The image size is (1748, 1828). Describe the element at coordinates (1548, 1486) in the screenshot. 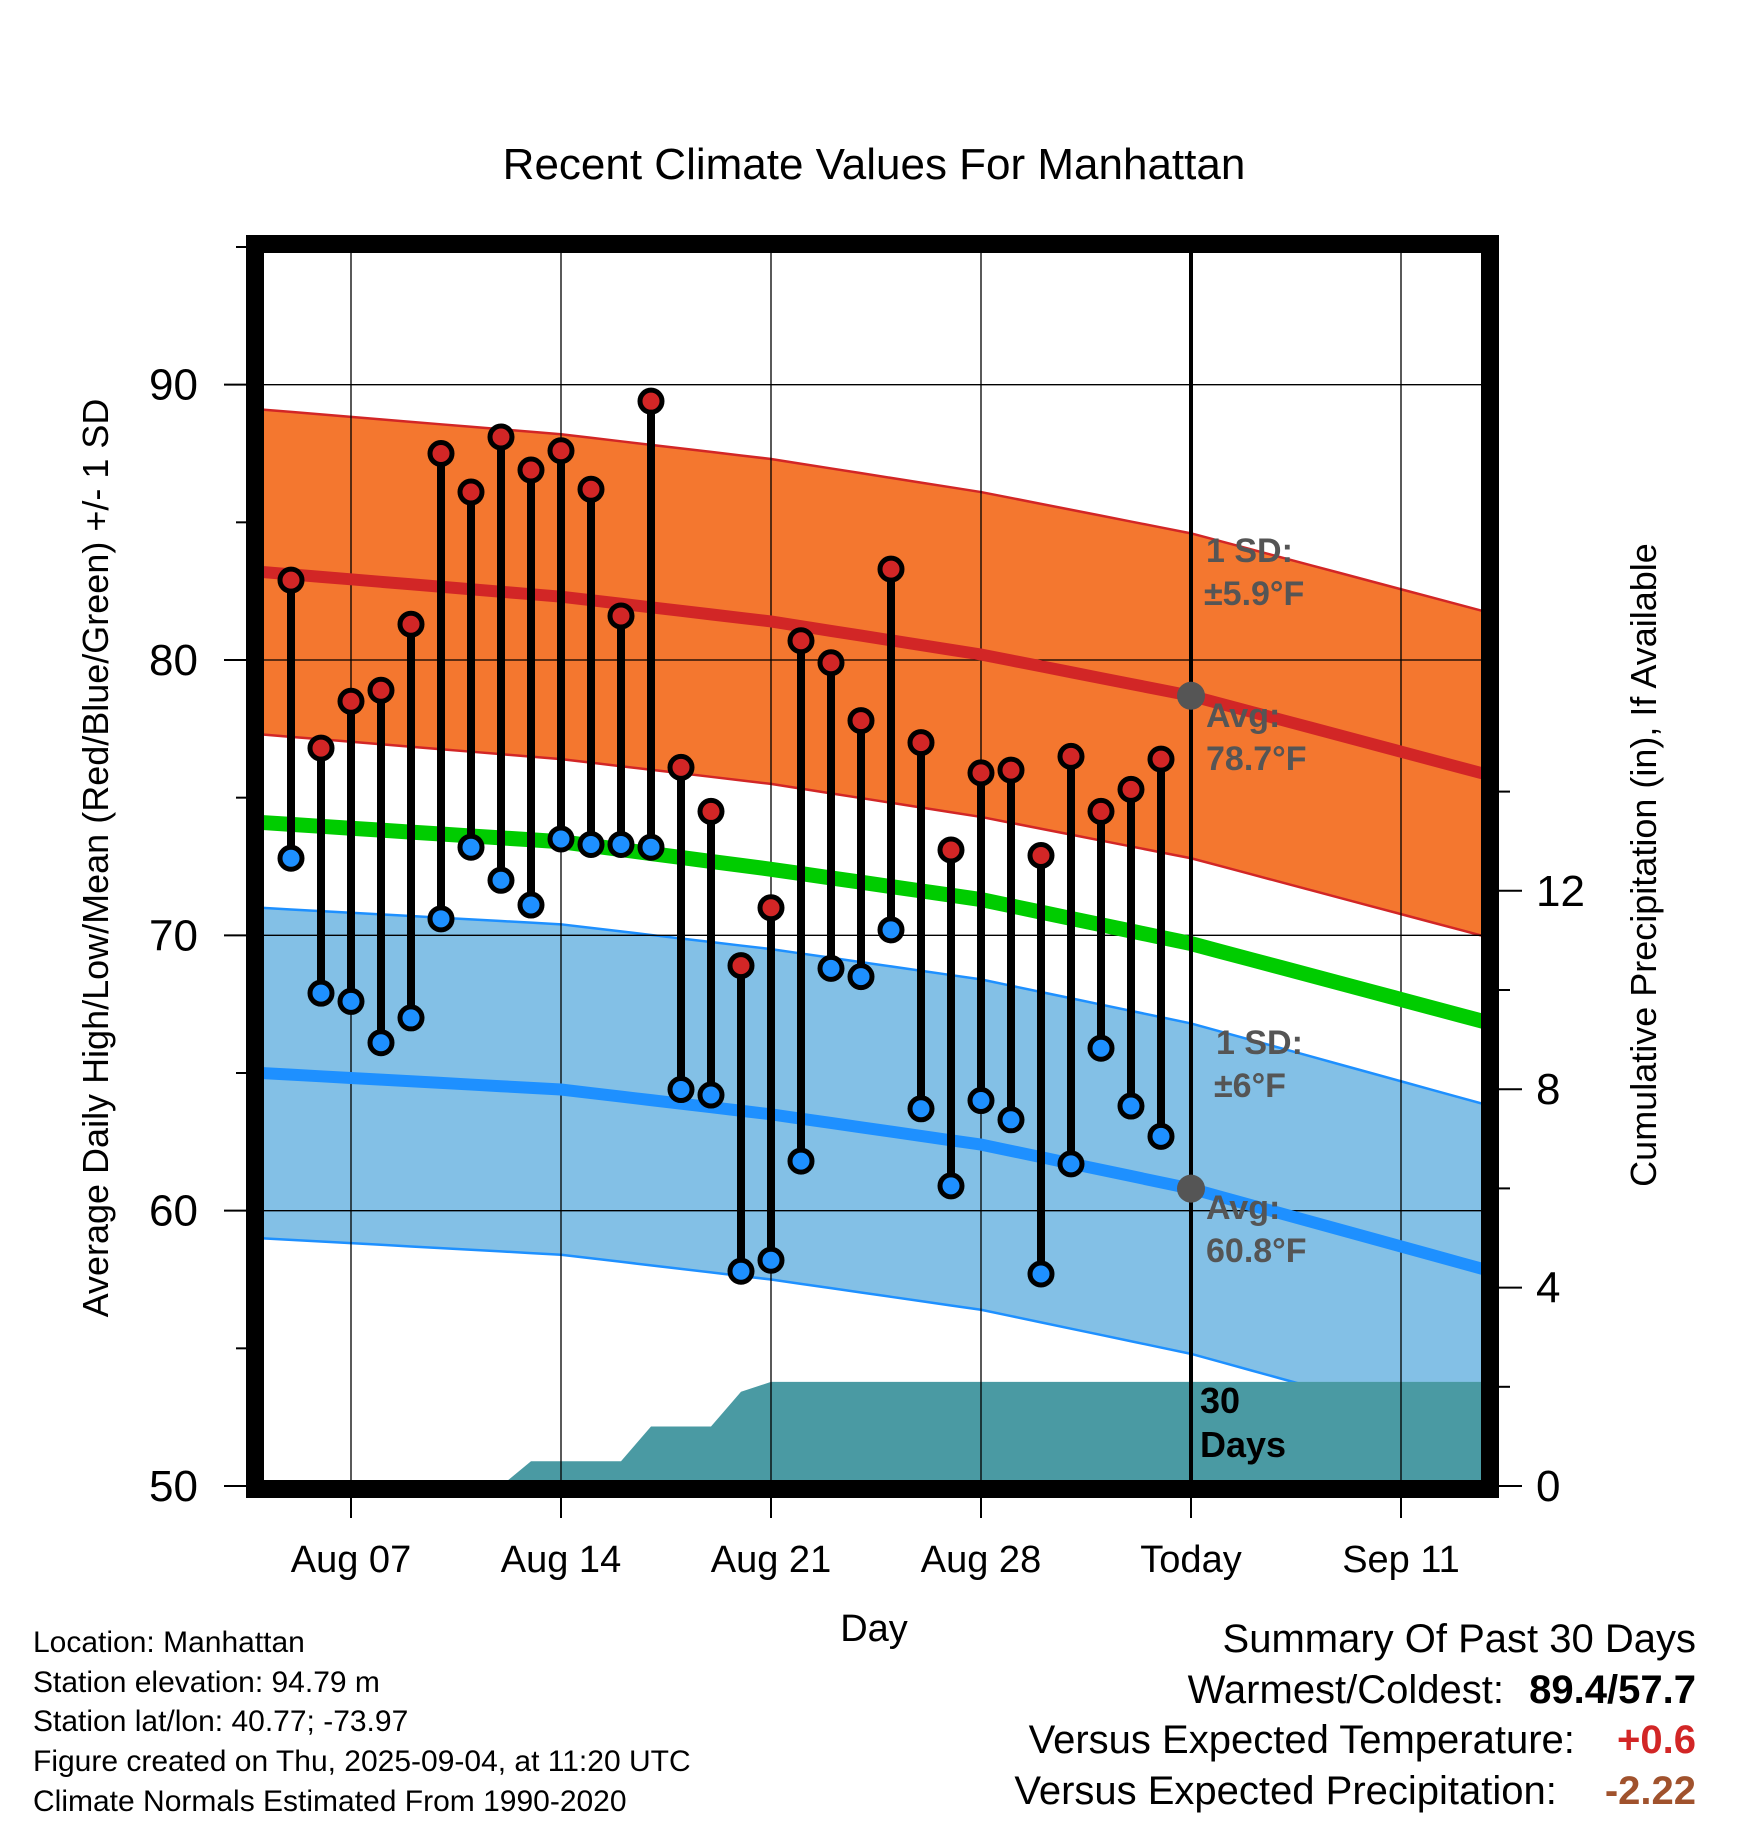

I see `y2-tick-label: 0` at that location.